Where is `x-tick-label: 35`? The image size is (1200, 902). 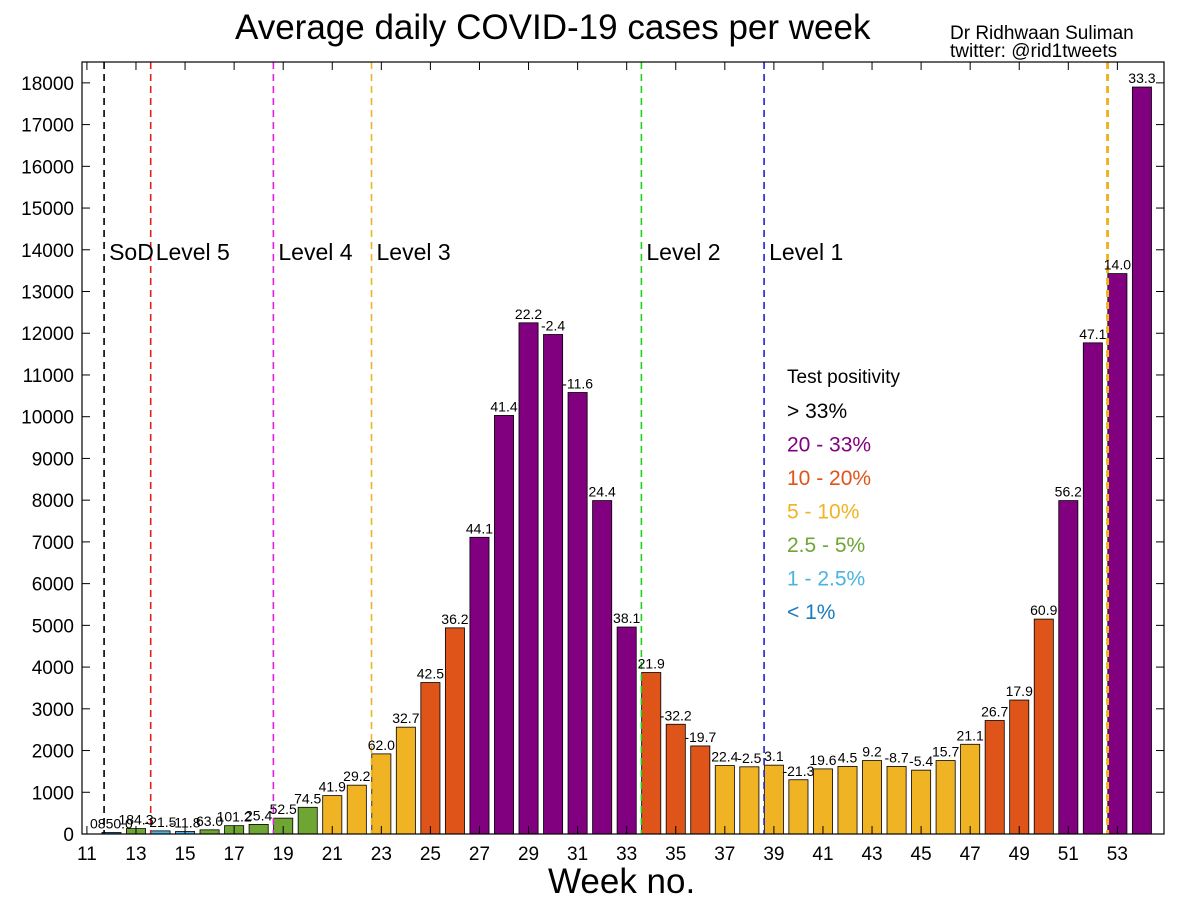
x-tick-label: 35 is located at coordinates (675, 854).